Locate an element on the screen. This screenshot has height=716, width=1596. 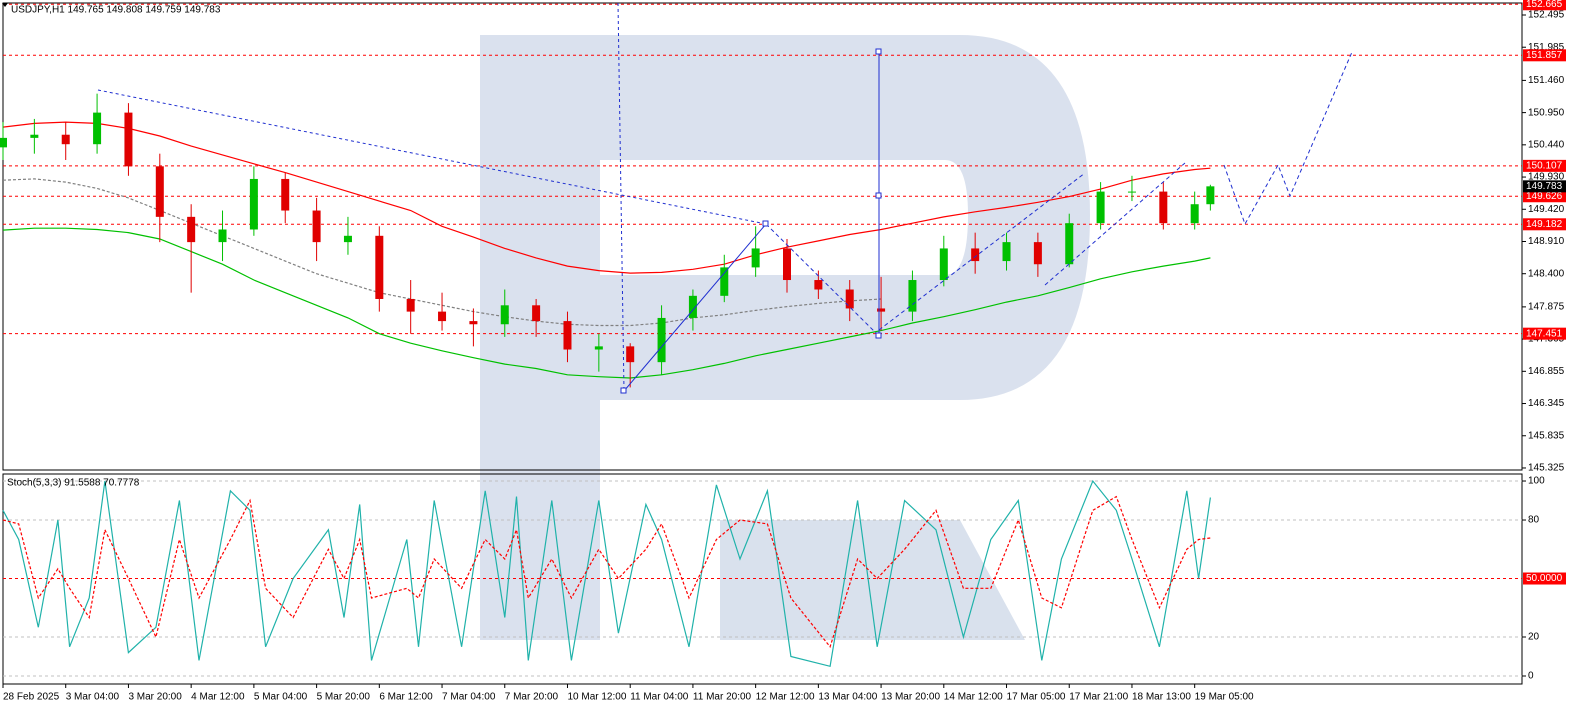
y-tick-label: 20 is located at coordinates (1534, 637).